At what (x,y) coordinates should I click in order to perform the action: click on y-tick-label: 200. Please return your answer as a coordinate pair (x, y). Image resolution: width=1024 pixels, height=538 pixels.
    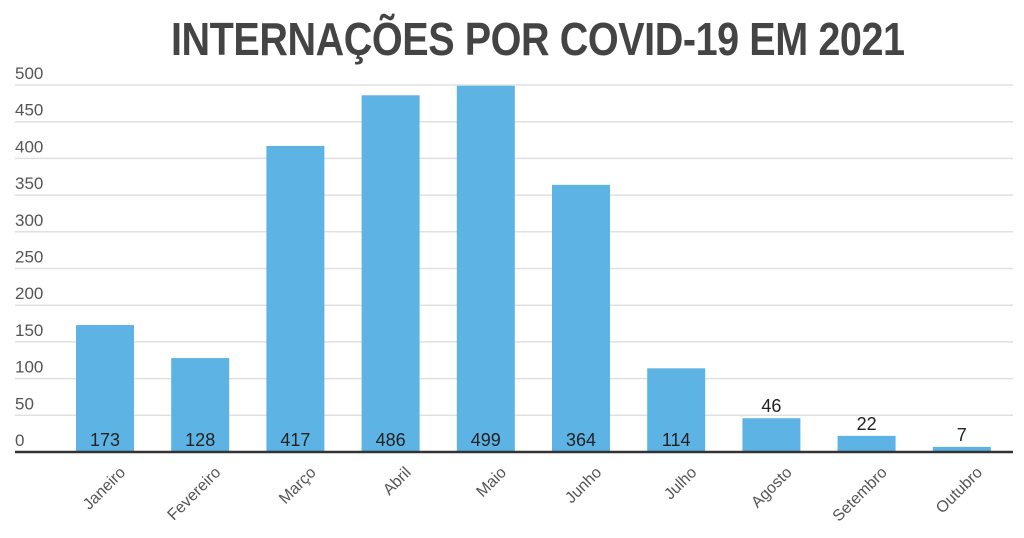
    Looking at the image, I should click on (29, 293).